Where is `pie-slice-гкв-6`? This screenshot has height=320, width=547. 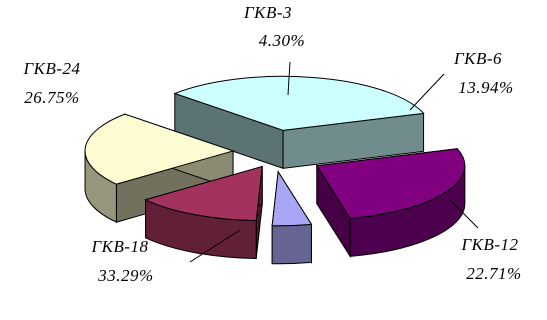 pie-slice-гкв-6 is located at coordinates (203, 212).